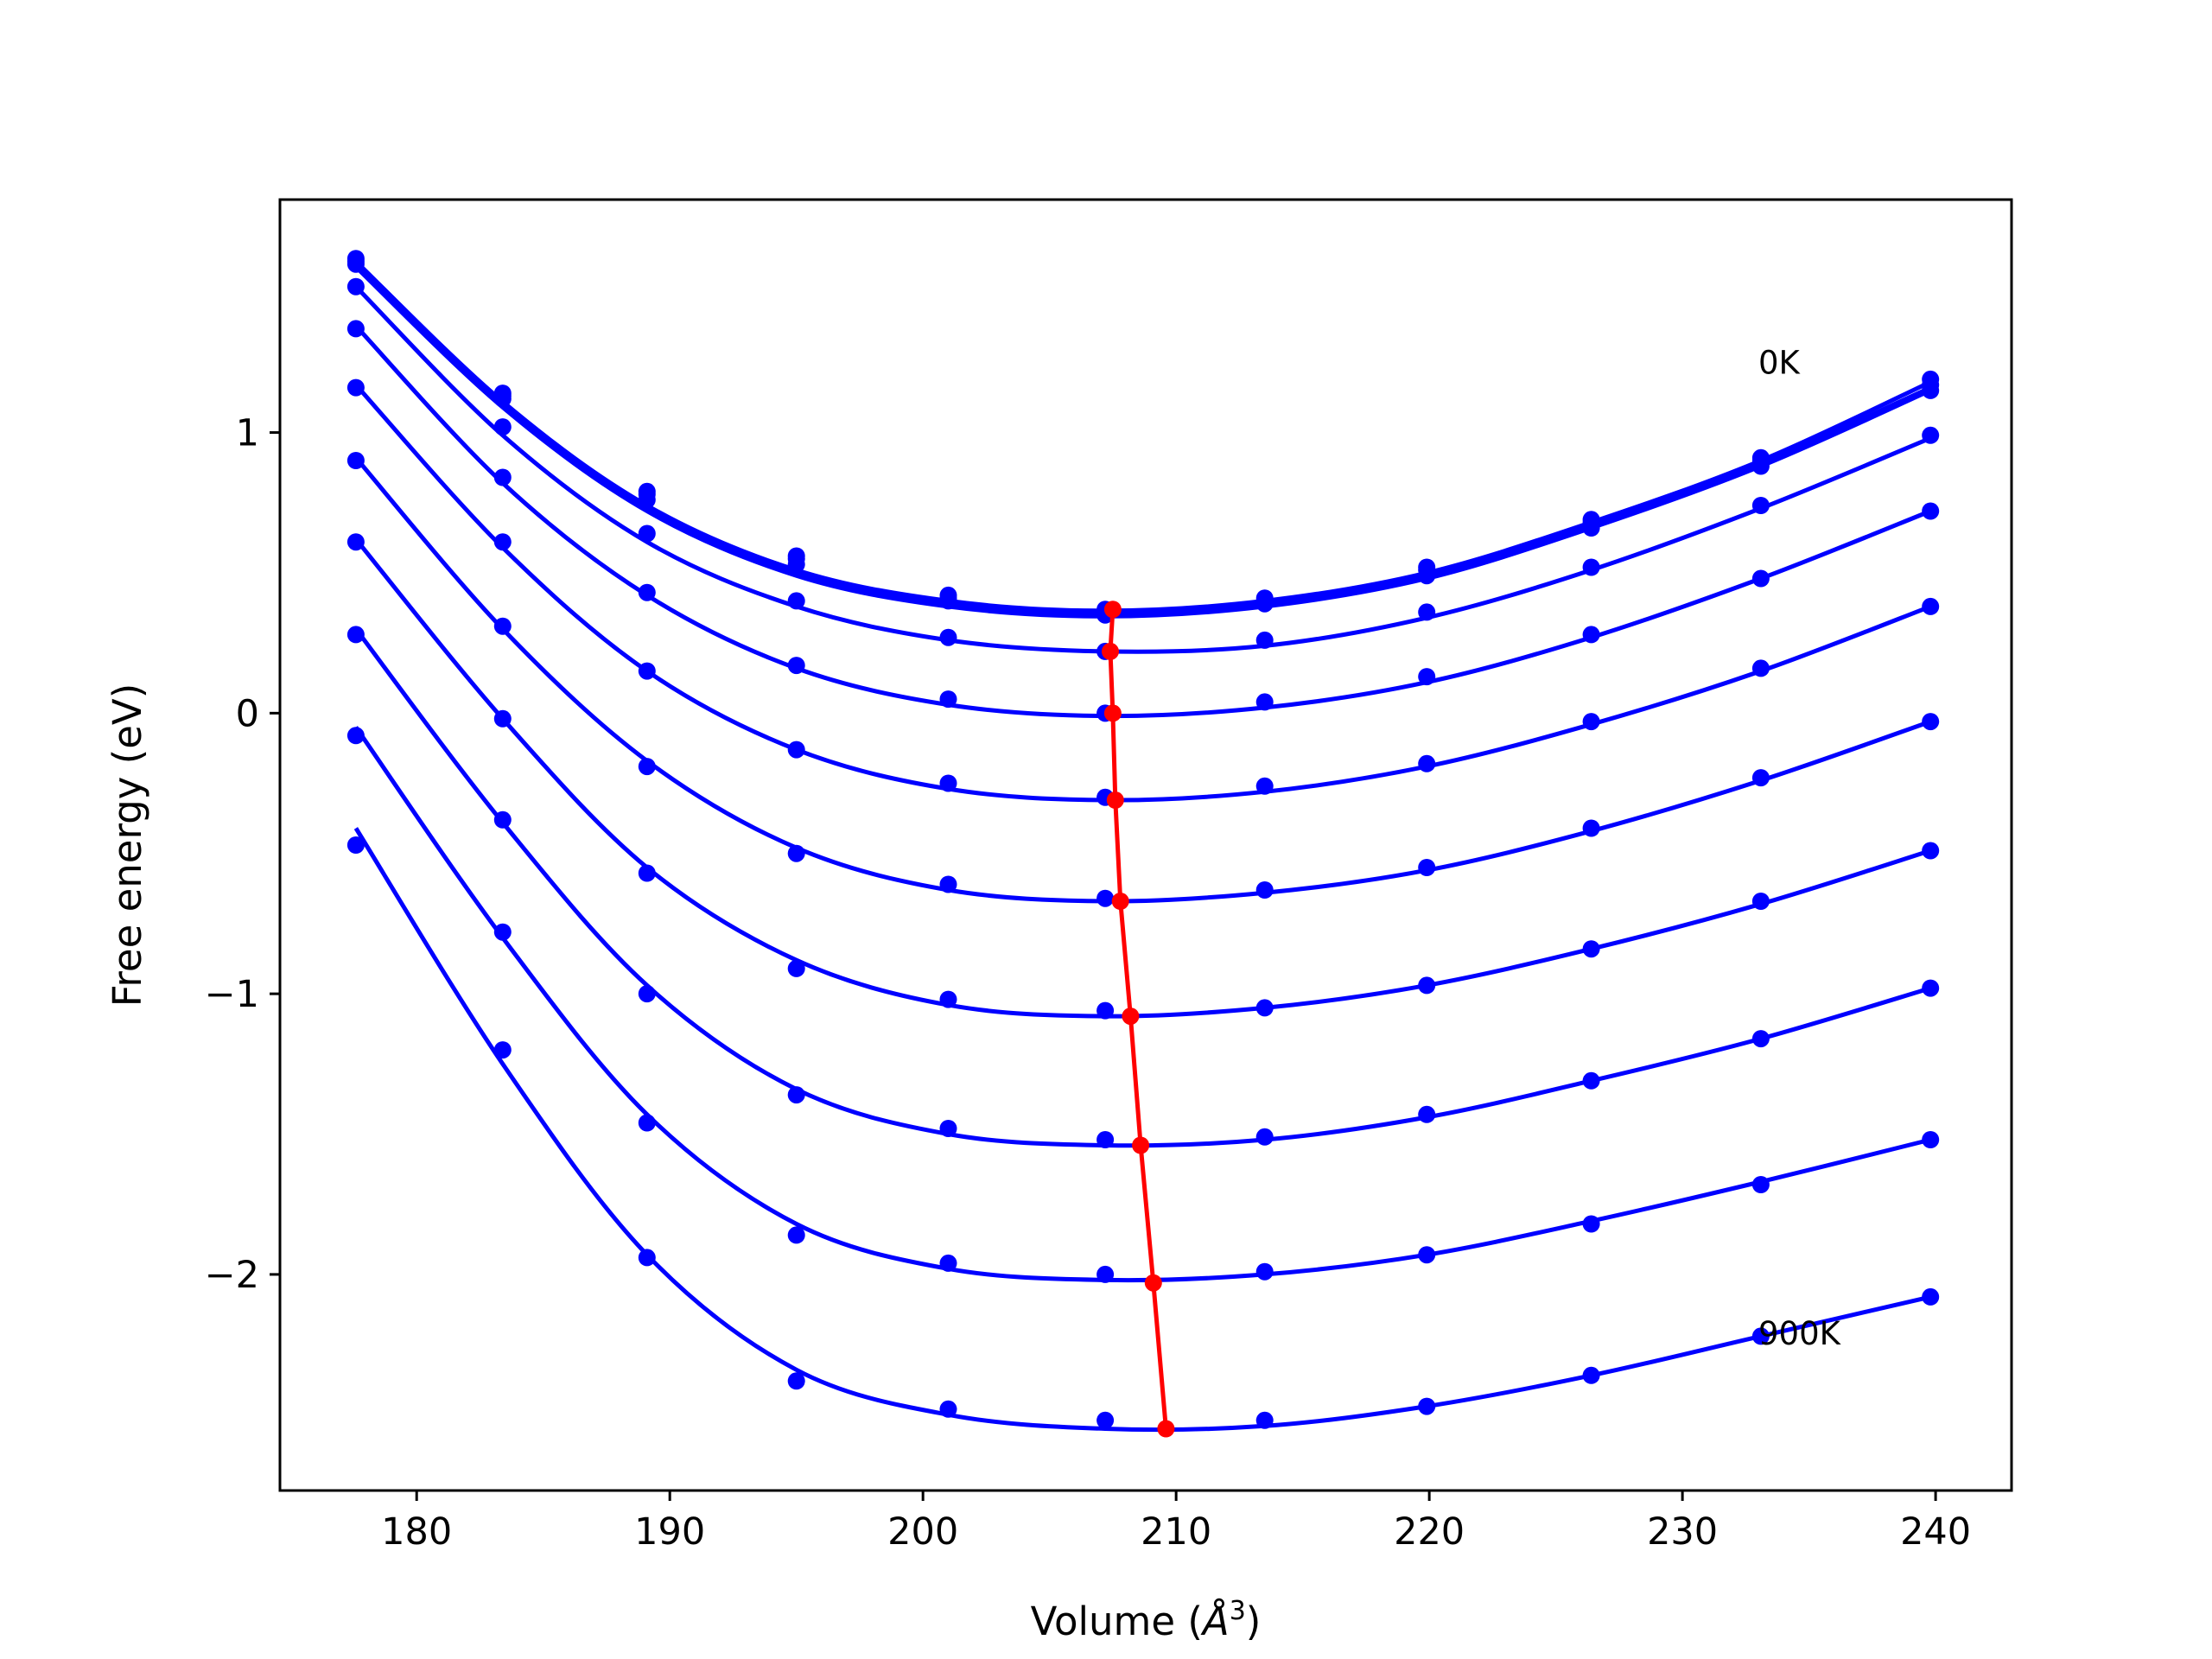 This screenshot has width=2212, height=1659. Describe the element at coordinates (127, 845) in the screenshot. I see `y-axis-label: Free energy (eV)` at that location.